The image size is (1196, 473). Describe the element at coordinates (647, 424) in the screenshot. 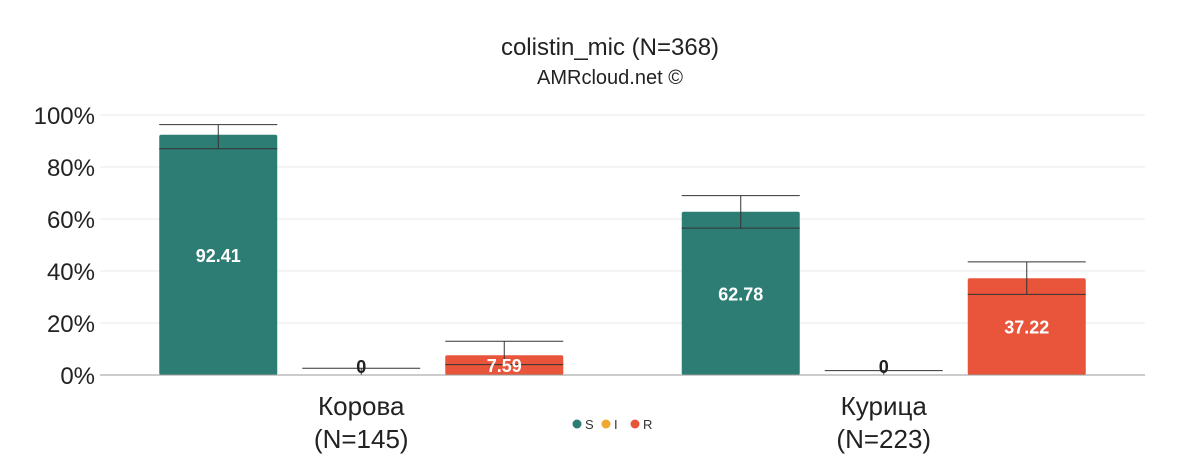

I see `legend-label-r: R` at that location.